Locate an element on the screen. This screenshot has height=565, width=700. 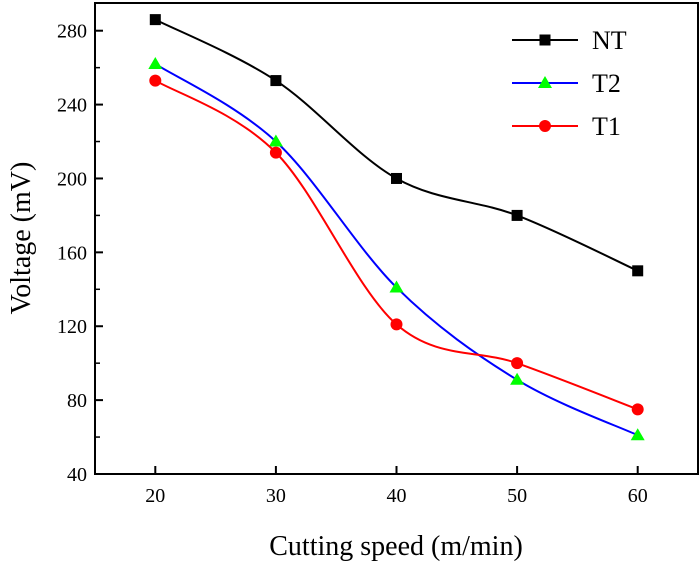
y-tick-label-280: 280 is located at coordinates (72, 32).